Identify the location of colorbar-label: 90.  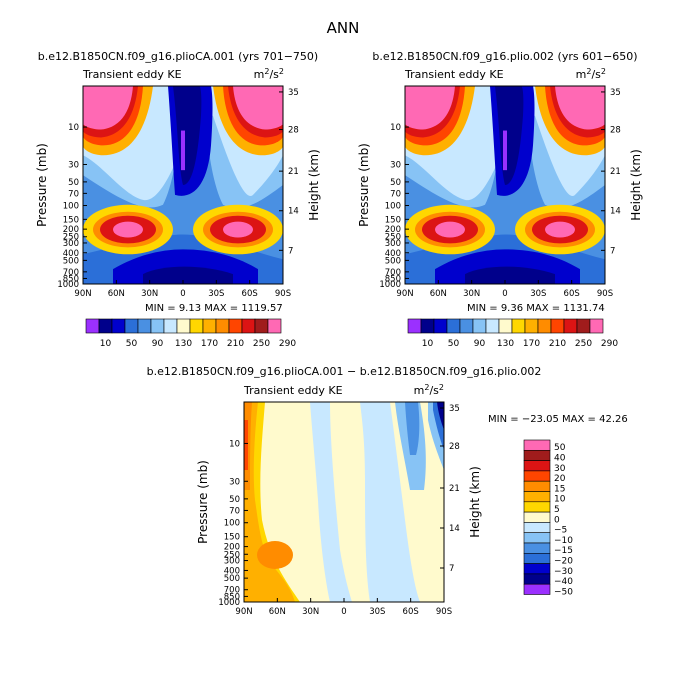
(480, 344).